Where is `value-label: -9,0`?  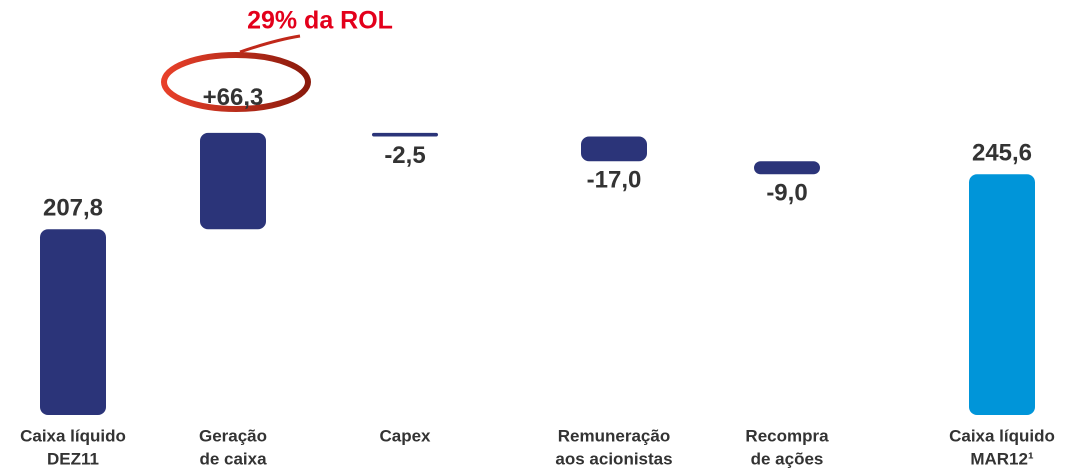 value-label: -9,0 is located at coordinates (786, 193).